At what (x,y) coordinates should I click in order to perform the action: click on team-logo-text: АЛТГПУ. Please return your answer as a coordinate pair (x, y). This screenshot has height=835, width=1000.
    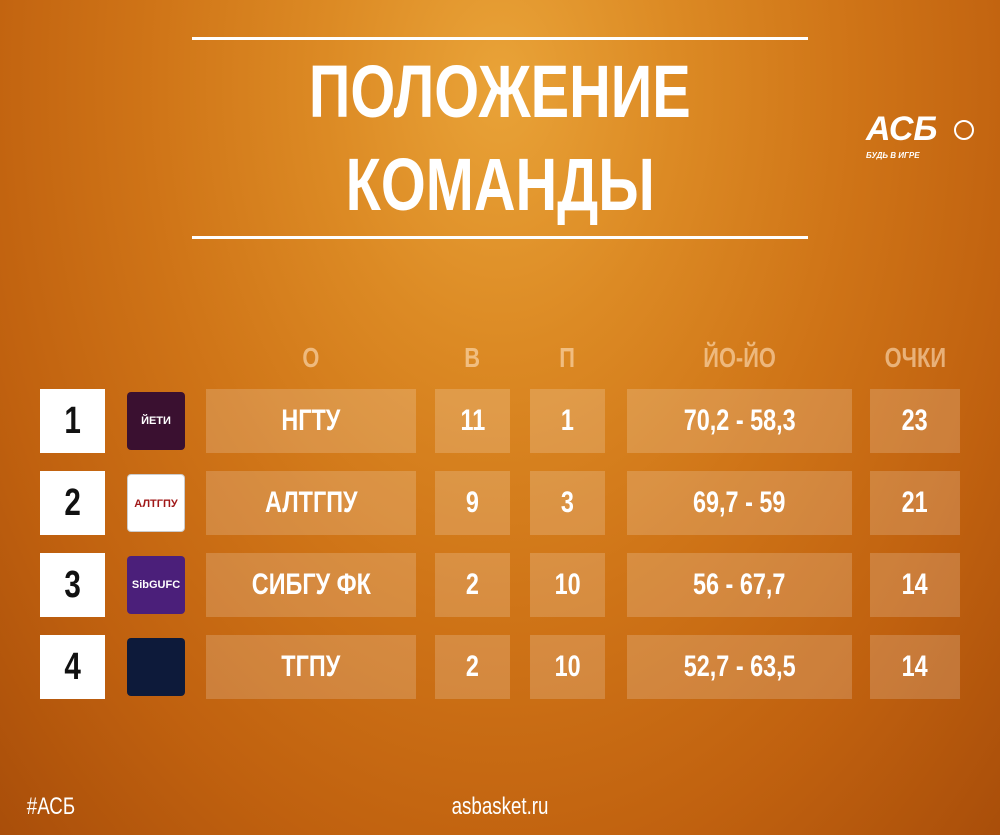
    Looking at the image, I should click on (156, 504).